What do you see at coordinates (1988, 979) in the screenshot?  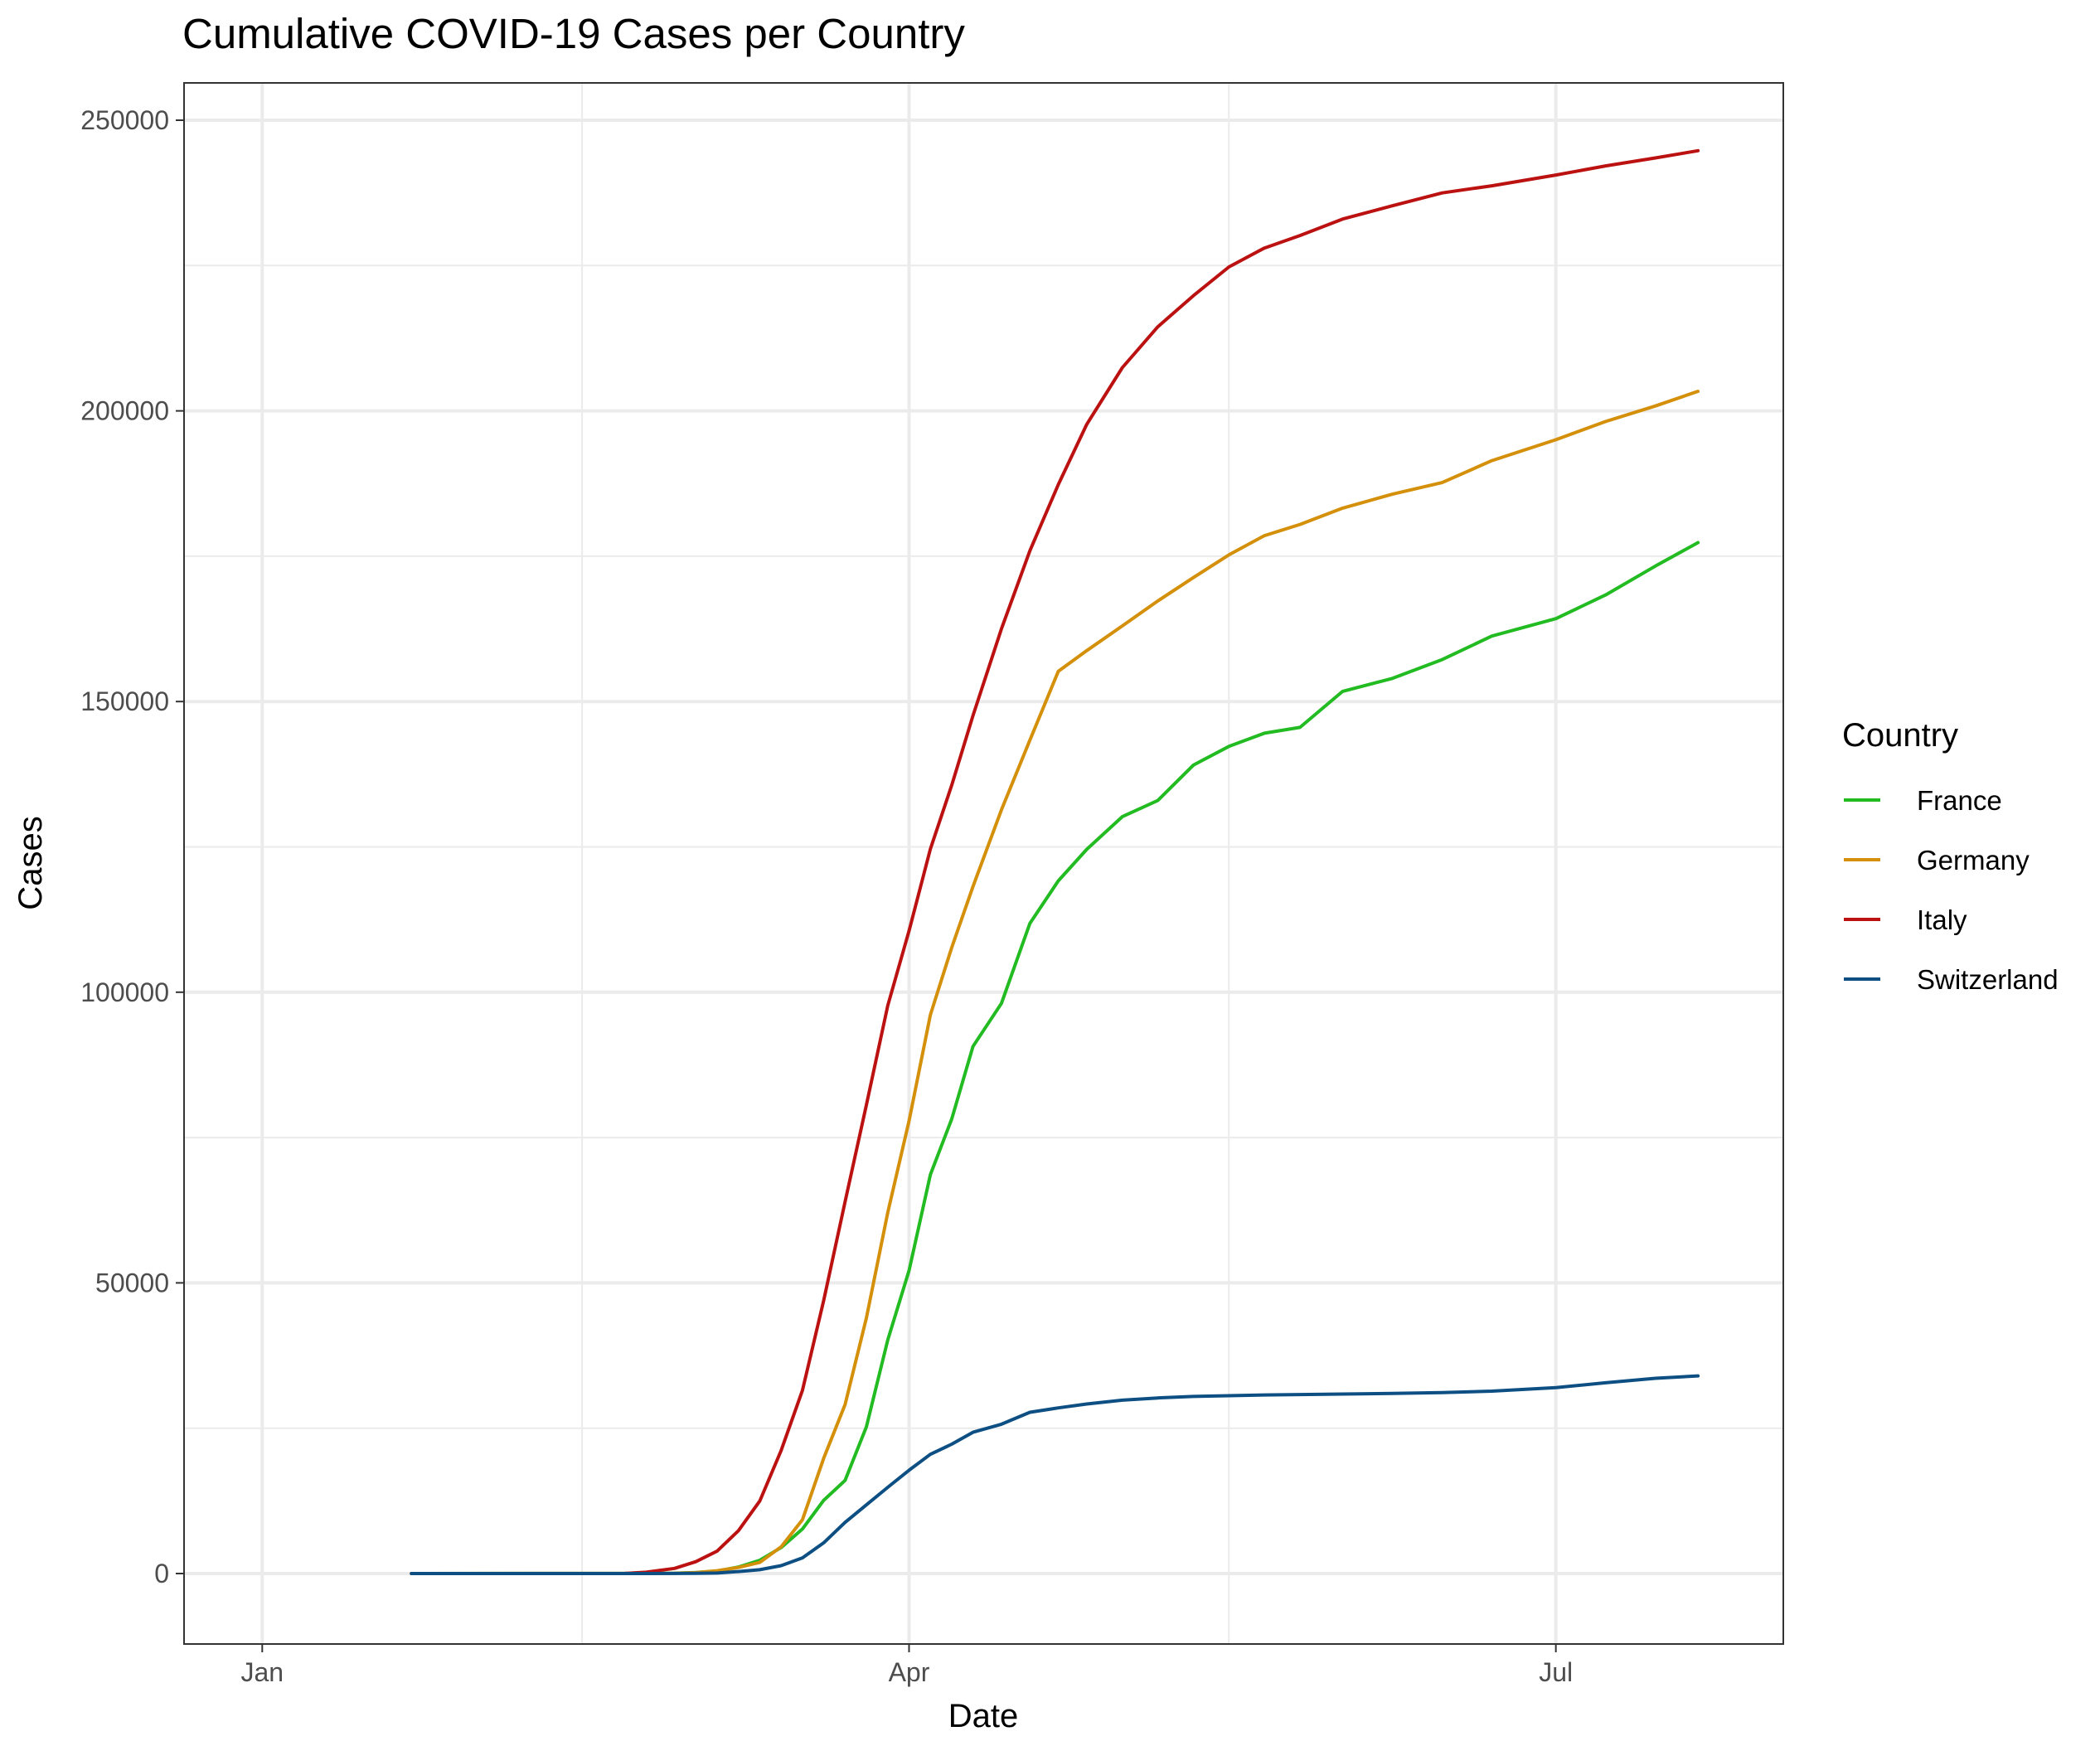 I see `legend-label-switzerland: Switzerland` at bounding box center [1988, 979].